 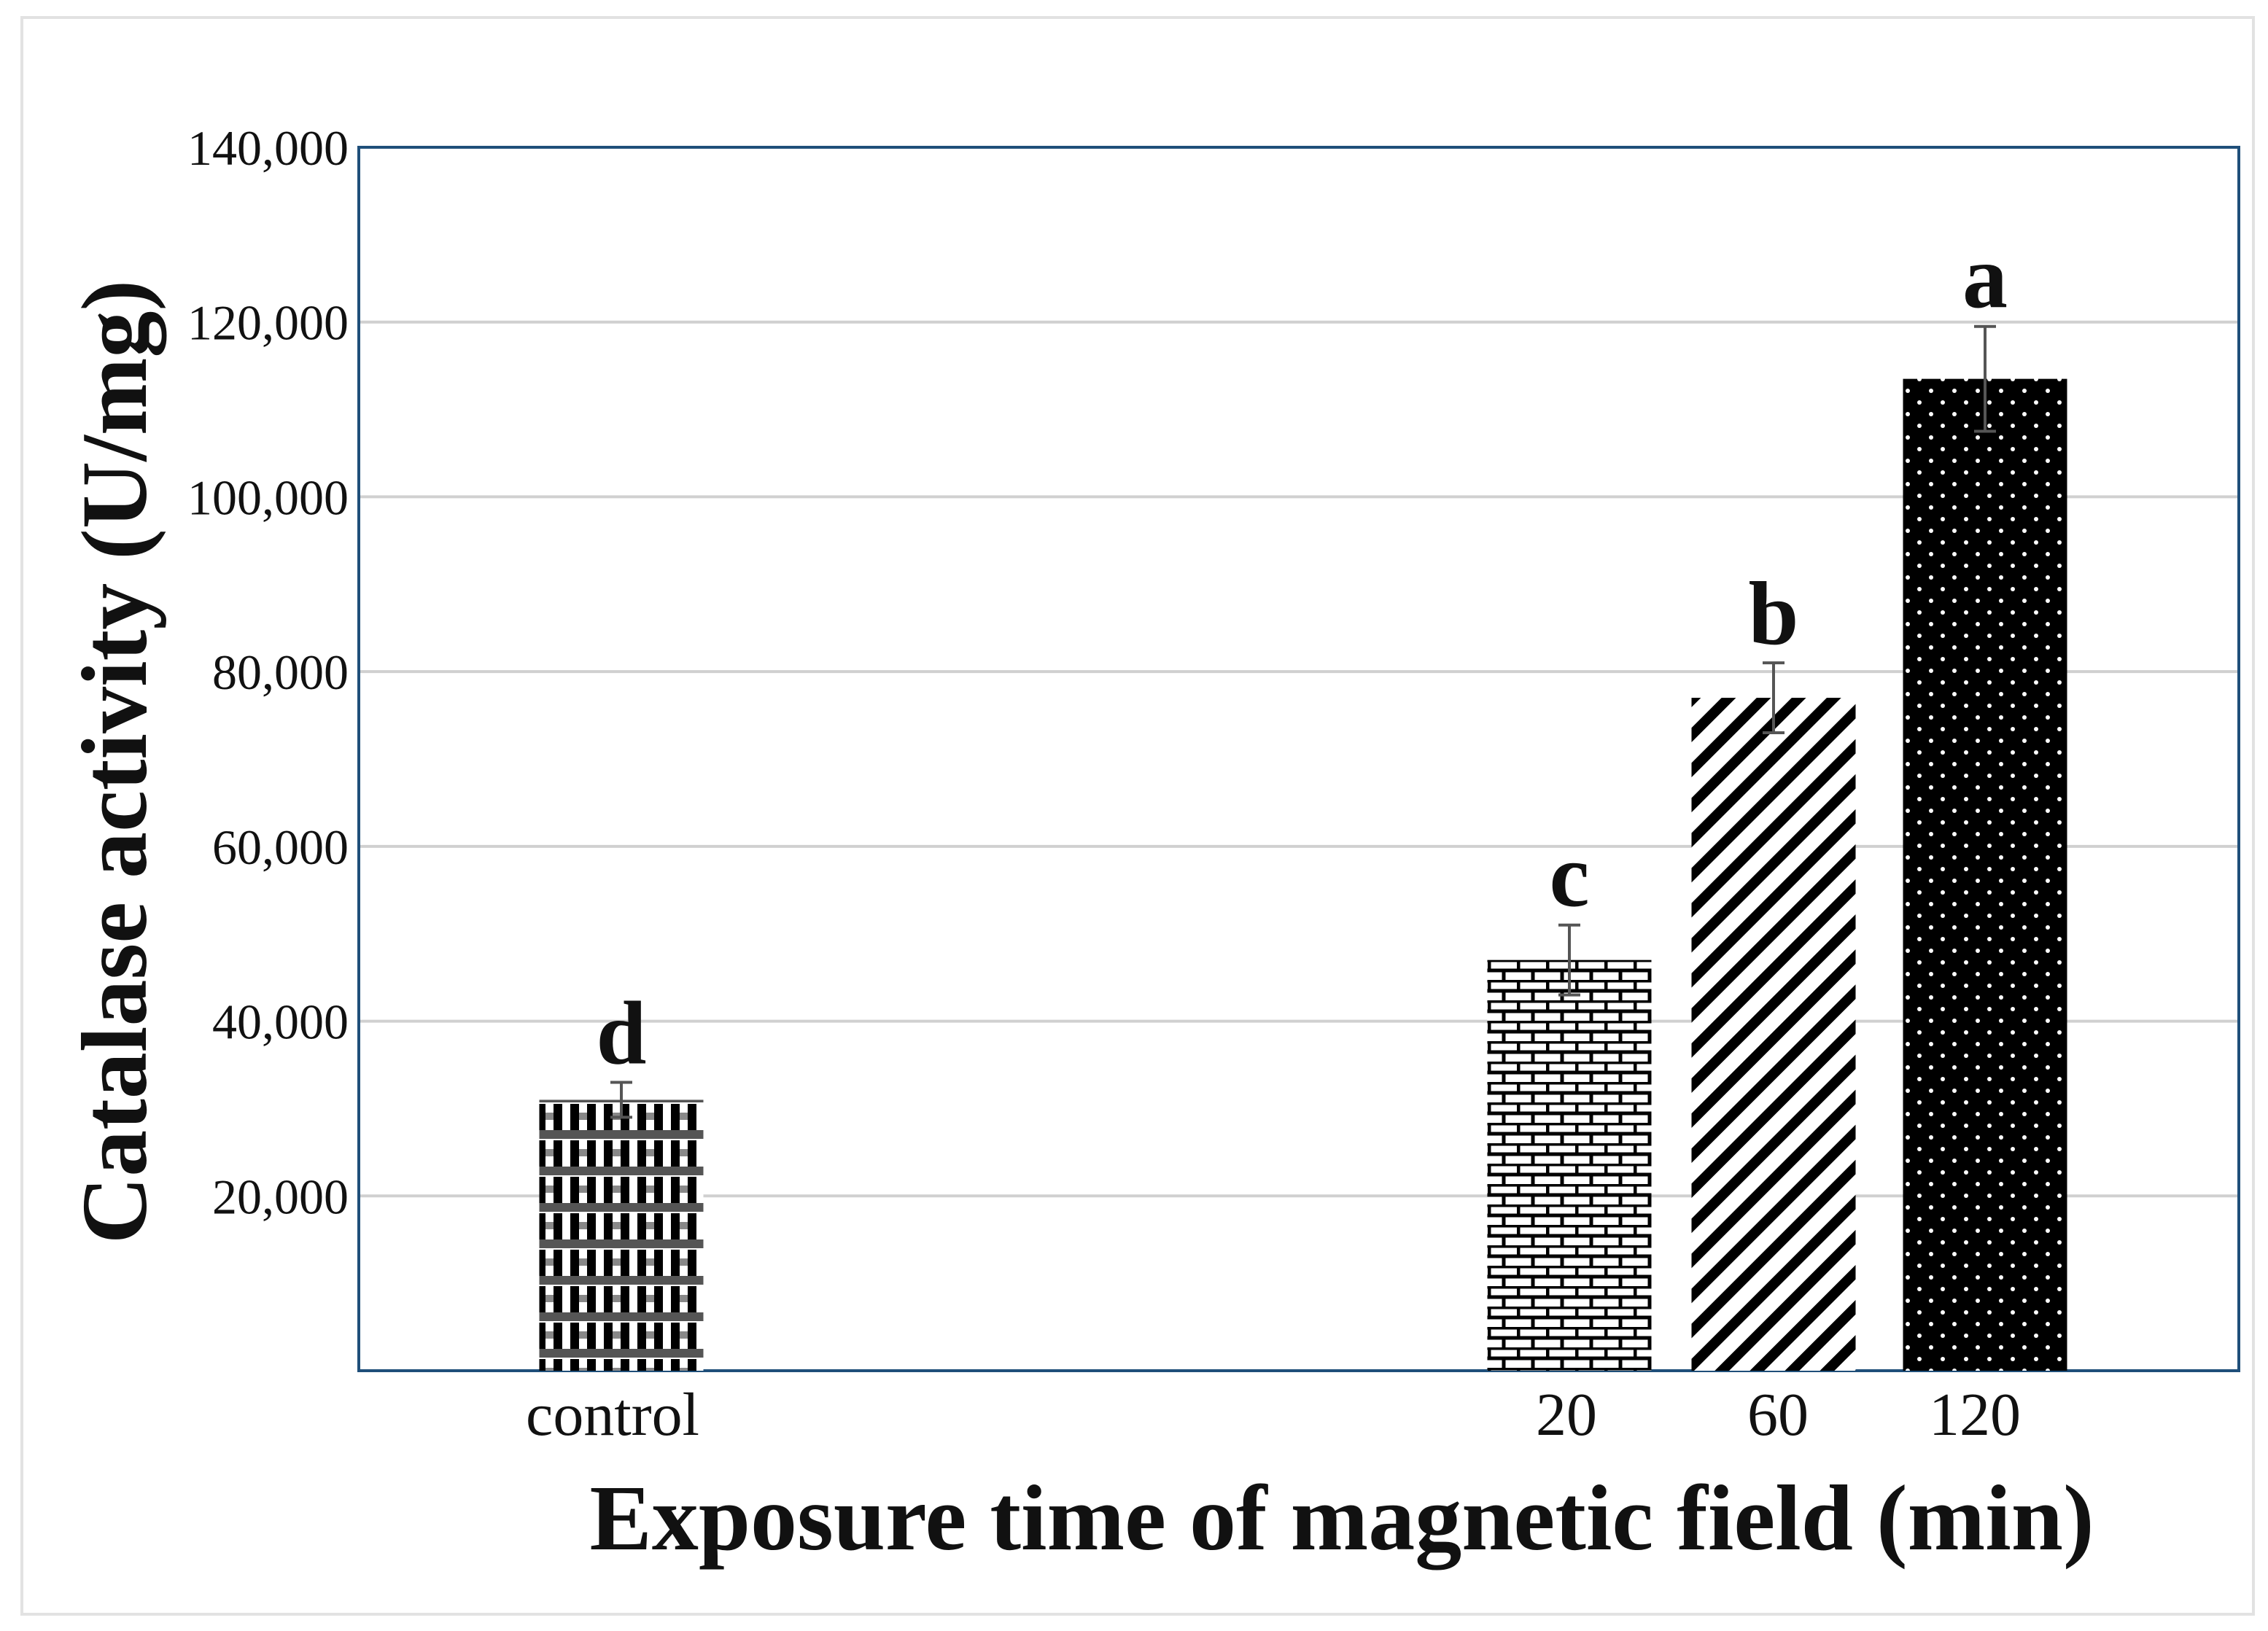 I want to click on x-axis-title: Exposure time of magnetic field (min), so click(x=1341, y=1518).